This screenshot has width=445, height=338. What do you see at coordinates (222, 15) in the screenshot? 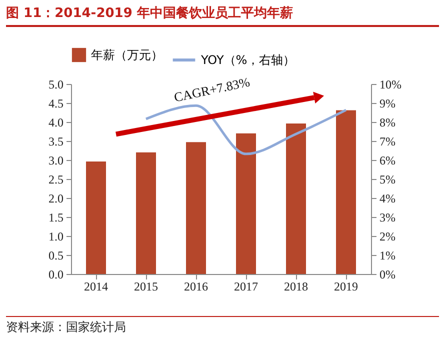
I see `chart-title: 图 11：2014-2019 年中国餐饮业员工平均年薪` at bounding box center [222, 15].